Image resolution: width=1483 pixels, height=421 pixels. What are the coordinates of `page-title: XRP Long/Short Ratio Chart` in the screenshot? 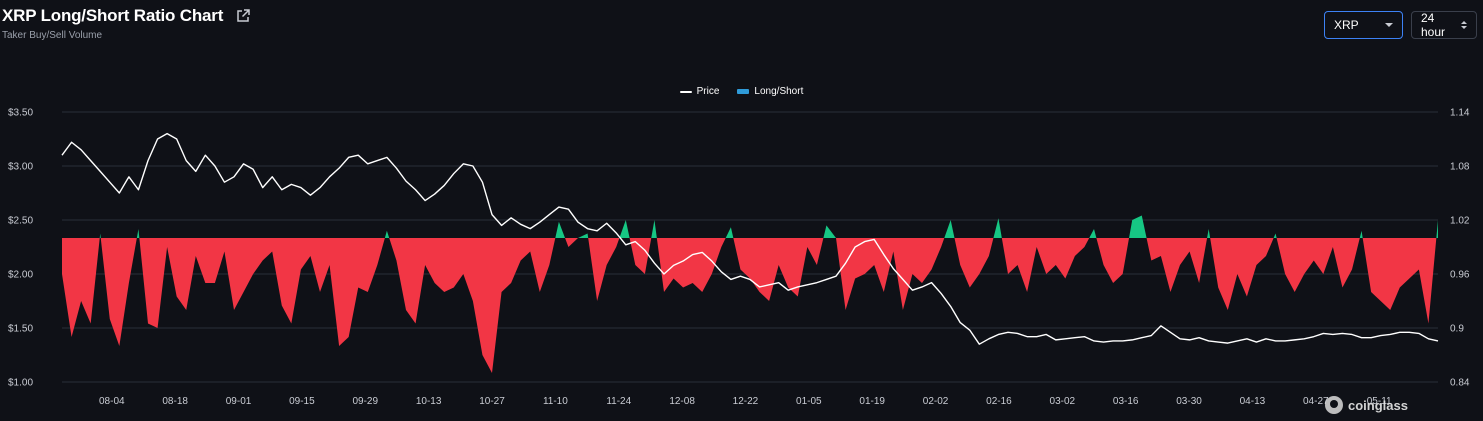 It's located at (113, 15).